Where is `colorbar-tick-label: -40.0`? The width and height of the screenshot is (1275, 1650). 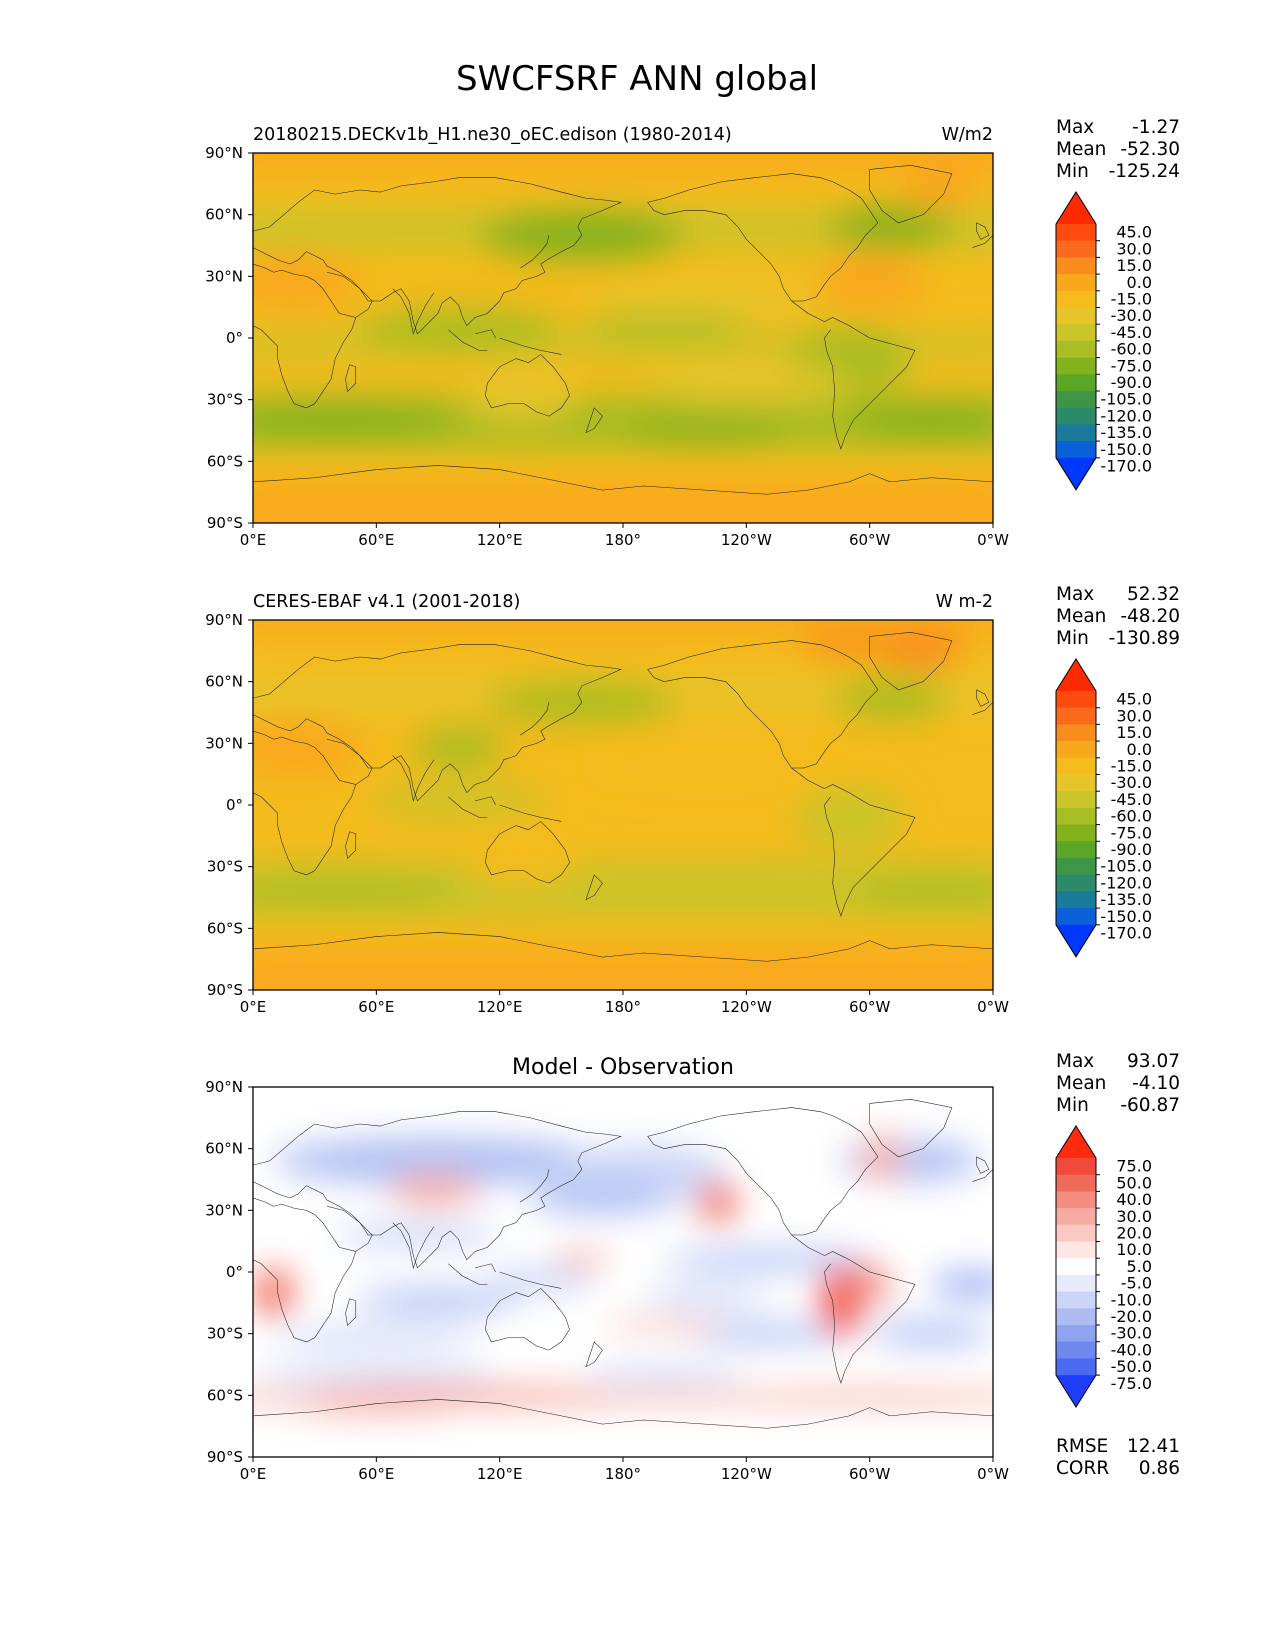 colorbar-tick-label: -40.0 is located at coordinates (1131, 1349).